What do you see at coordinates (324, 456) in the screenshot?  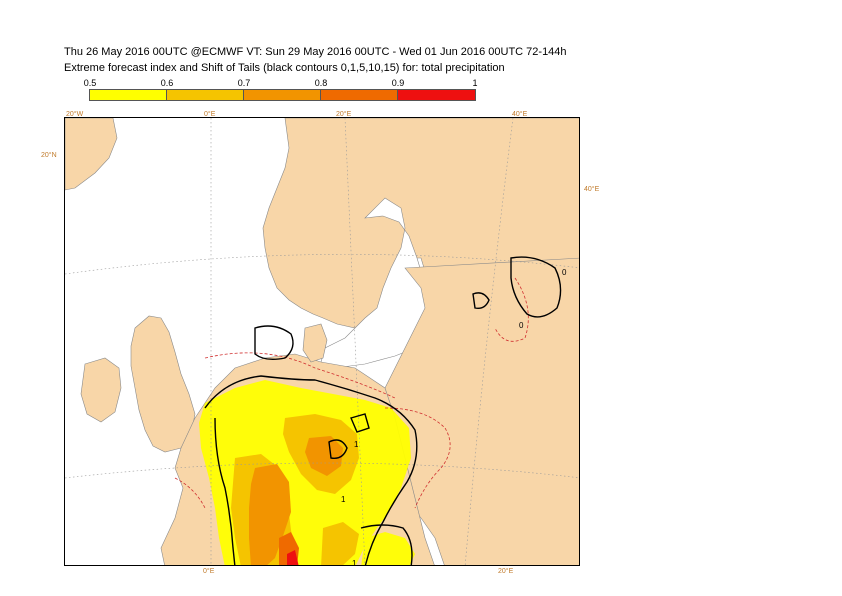 I see `efi-region-orange` at bounding box center [324, 456].